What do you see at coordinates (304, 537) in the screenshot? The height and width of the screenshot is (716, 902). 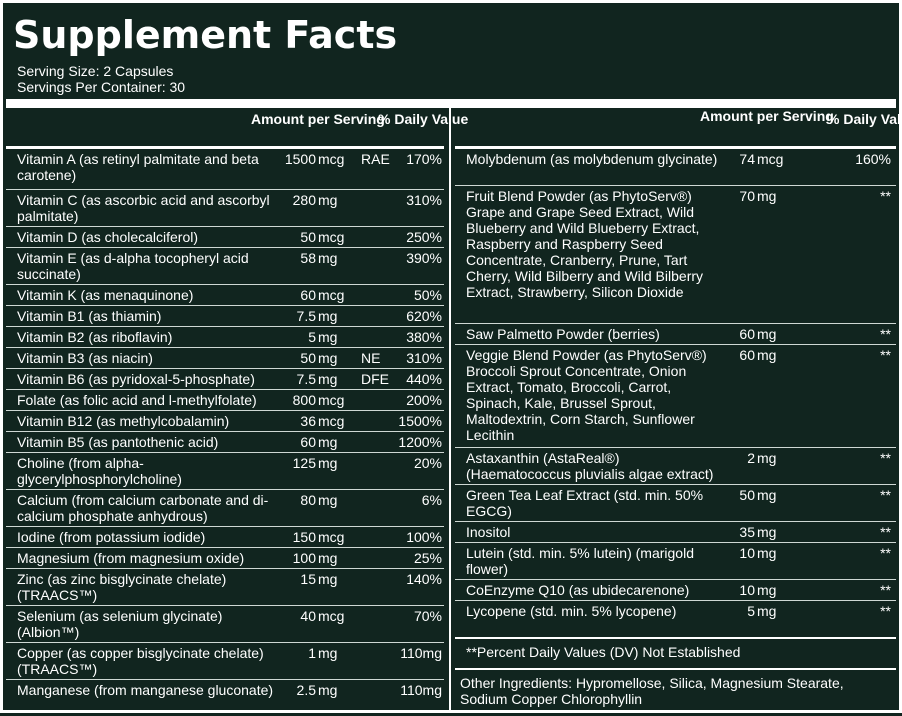 I see `nutrient-amount: 150` at bounding box center [304, 537].